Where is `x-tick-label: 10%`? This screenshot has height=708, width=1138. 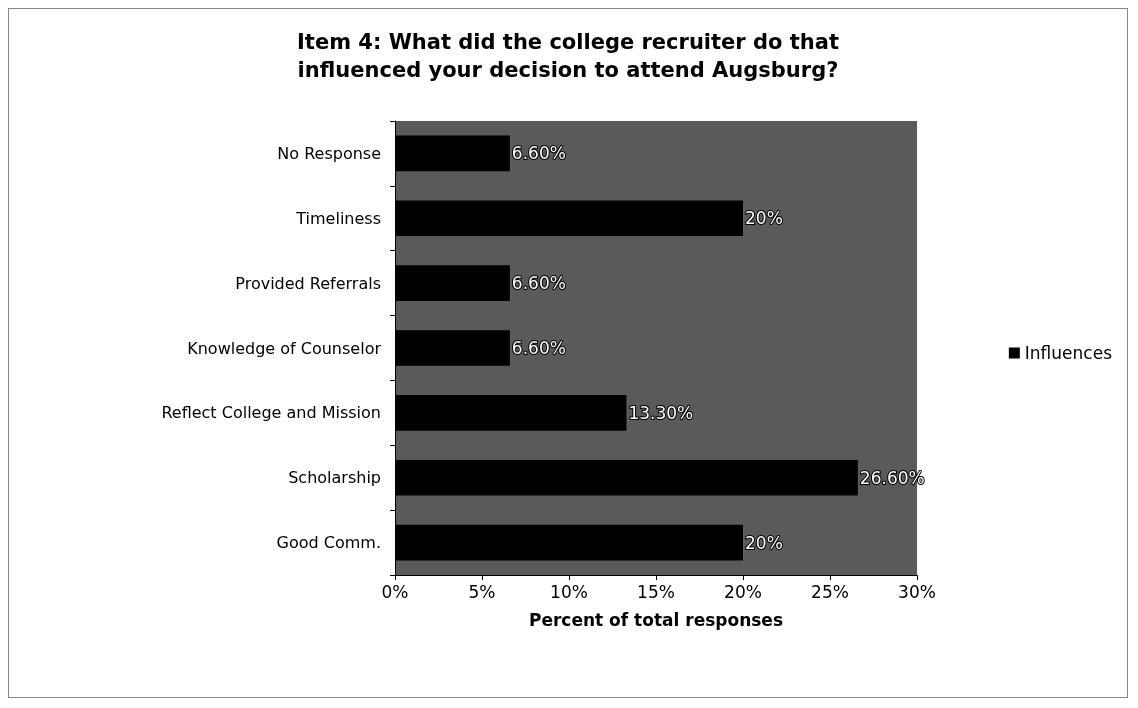
x-tick-label: 10% is located at coordinates (569, 591).